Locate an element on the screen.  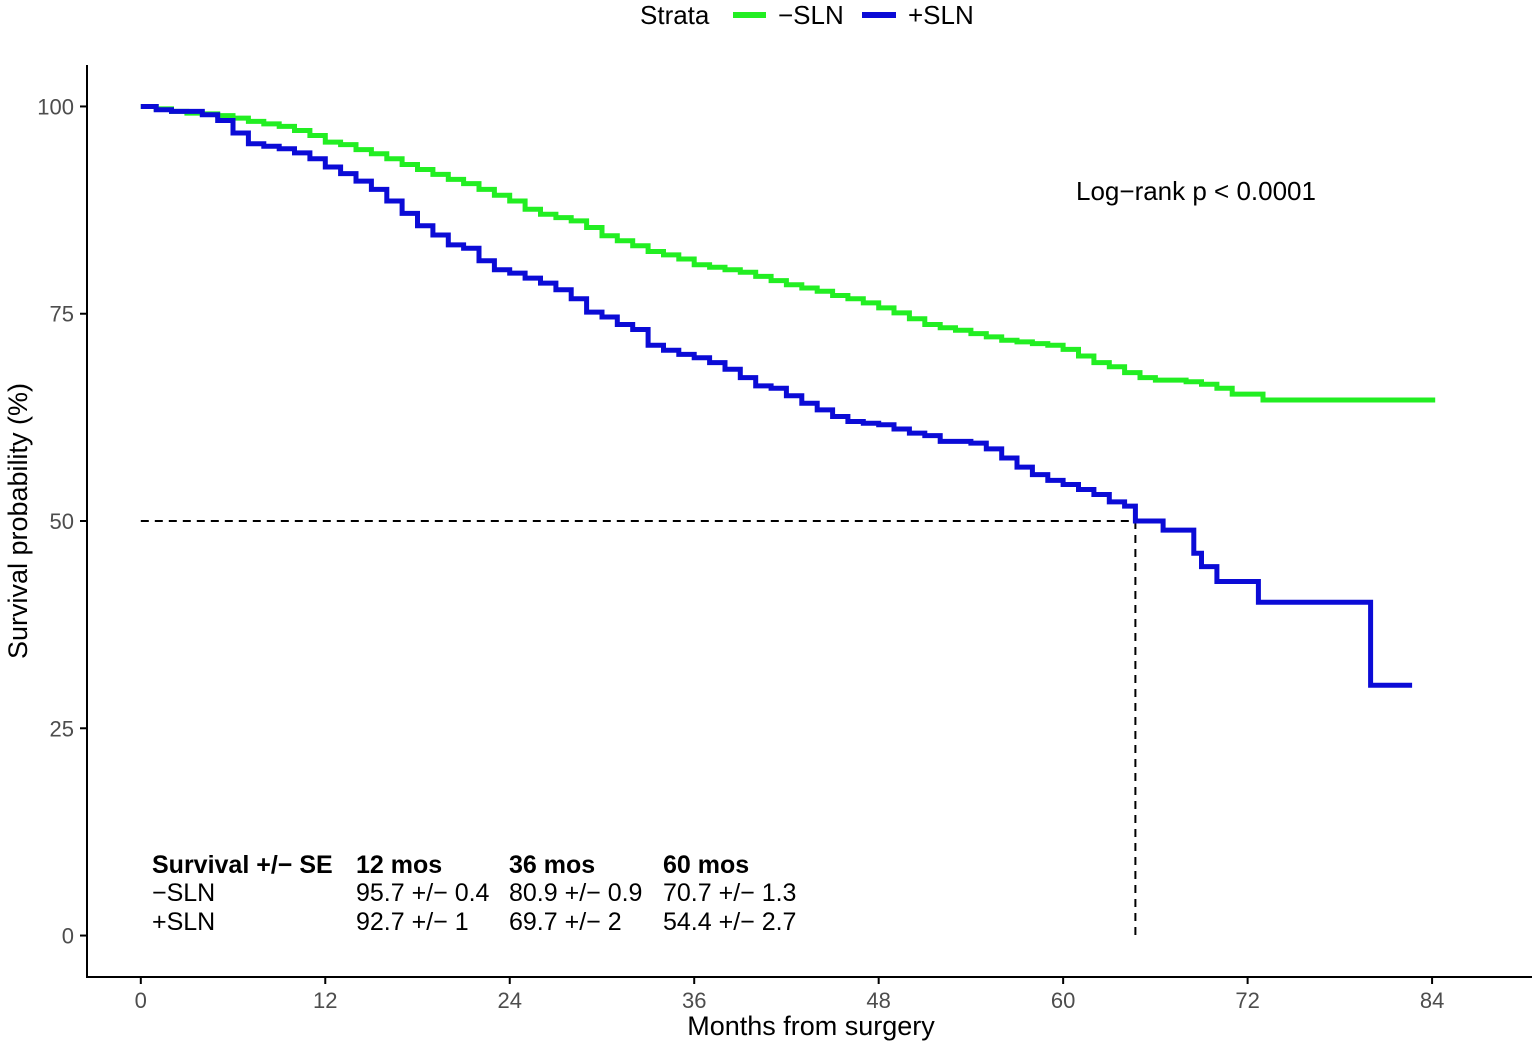
y-axis-title: Survival probability (%) is located at coordinates (18, 521).